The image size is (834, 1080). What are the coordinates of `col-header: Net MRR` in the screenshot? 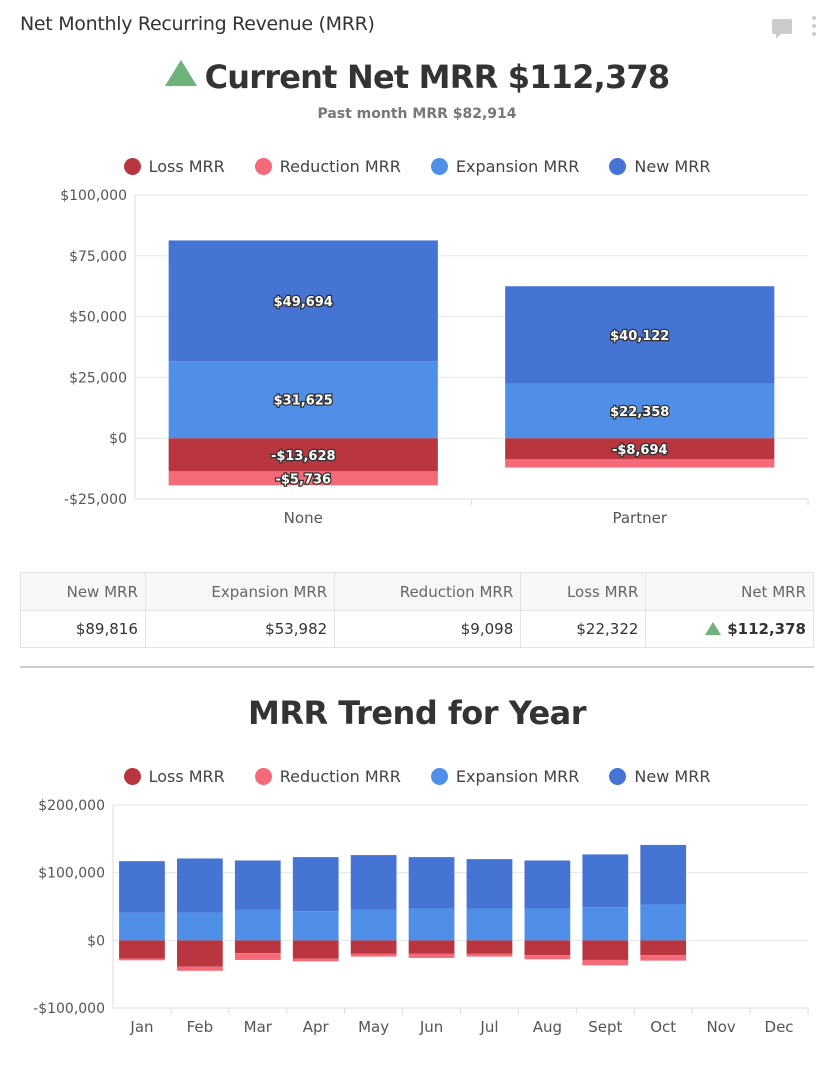 It's located at (729, 591).